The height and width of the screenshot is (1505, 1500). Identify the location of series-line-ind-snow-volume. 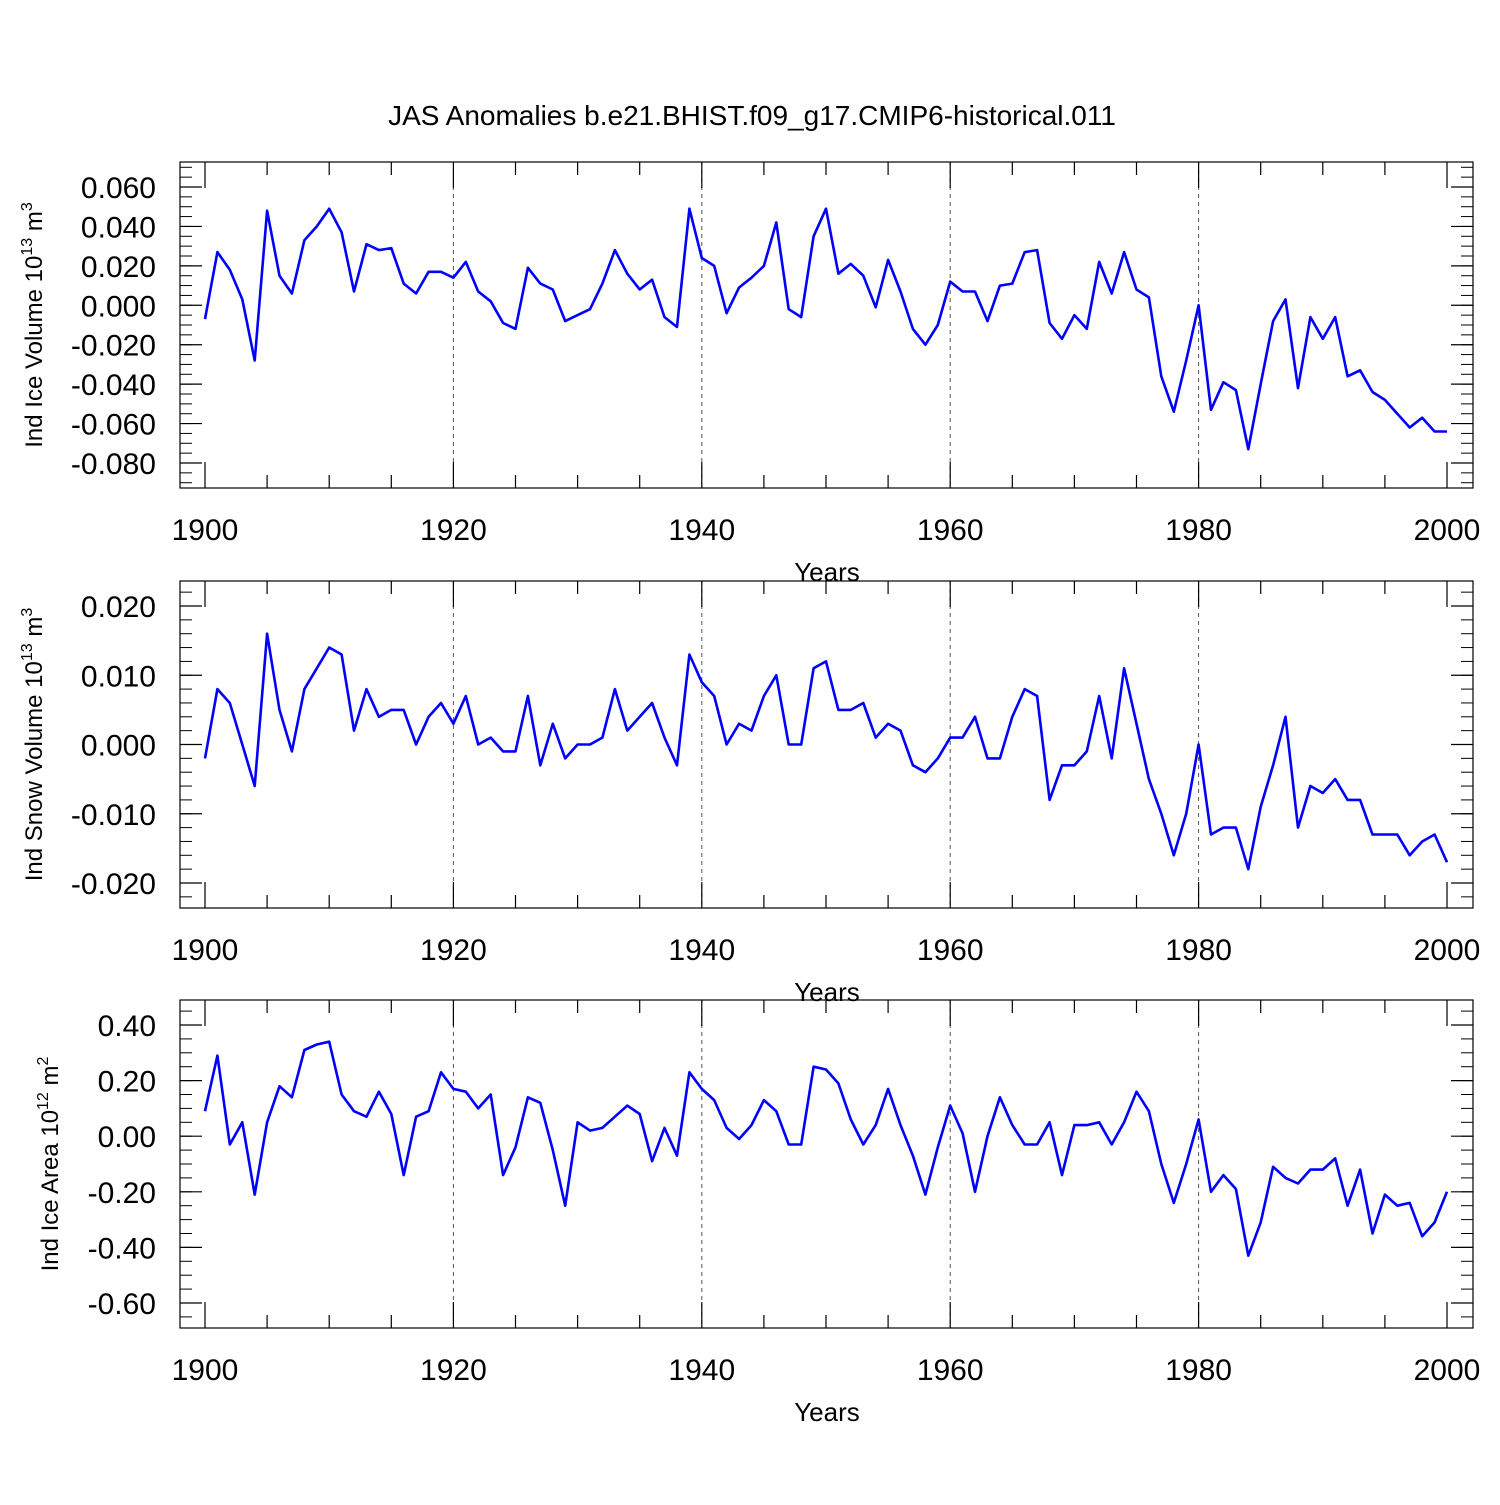
(826, 751).